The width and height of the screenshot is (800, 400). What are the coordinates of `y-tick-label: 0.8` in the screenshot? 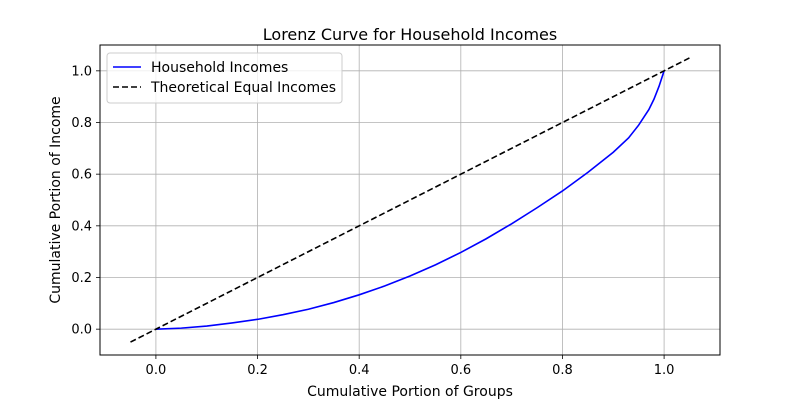 It's located at (81, 123).